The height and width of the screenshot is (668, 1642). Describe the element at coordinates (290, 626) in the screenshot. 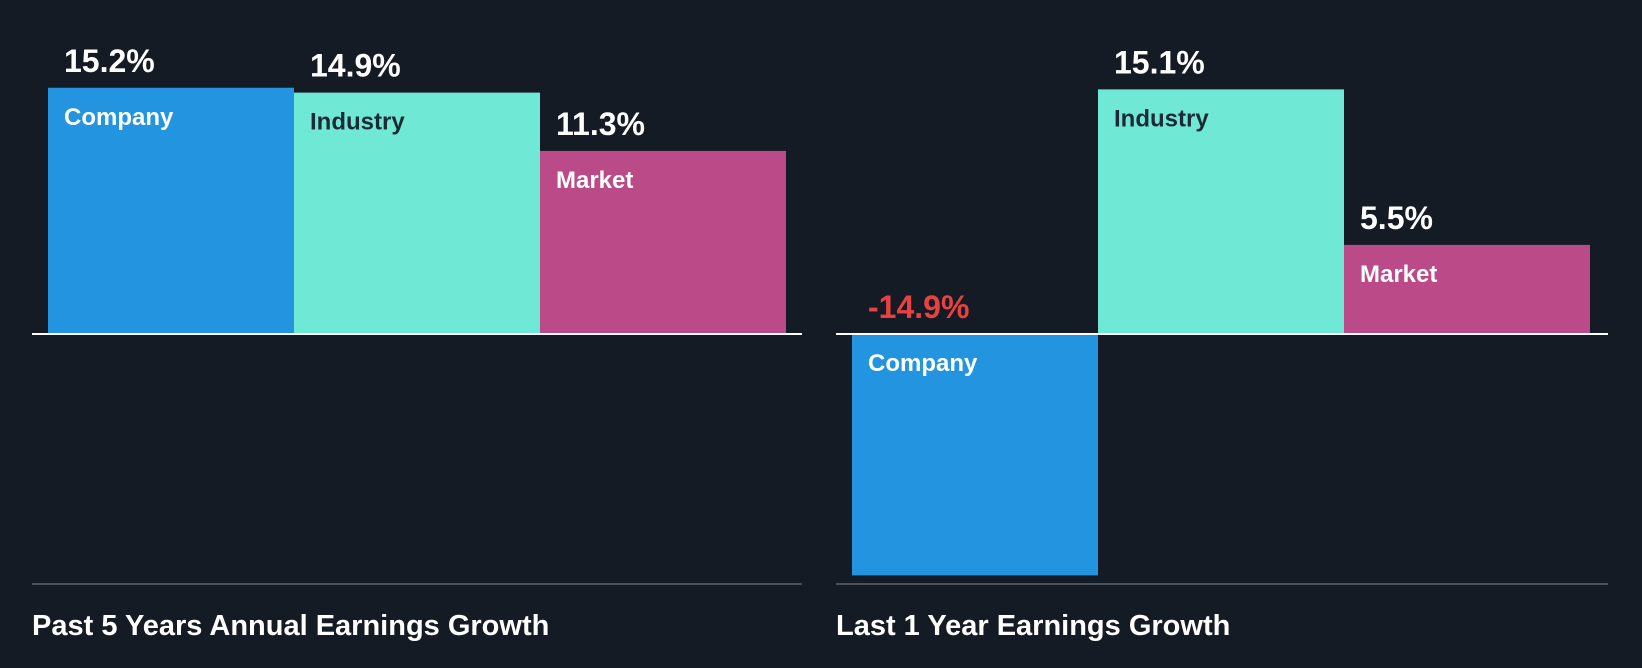

I see `chart-title-past-5-years: Past 5 Years Annual Earnings Growth` at that location.